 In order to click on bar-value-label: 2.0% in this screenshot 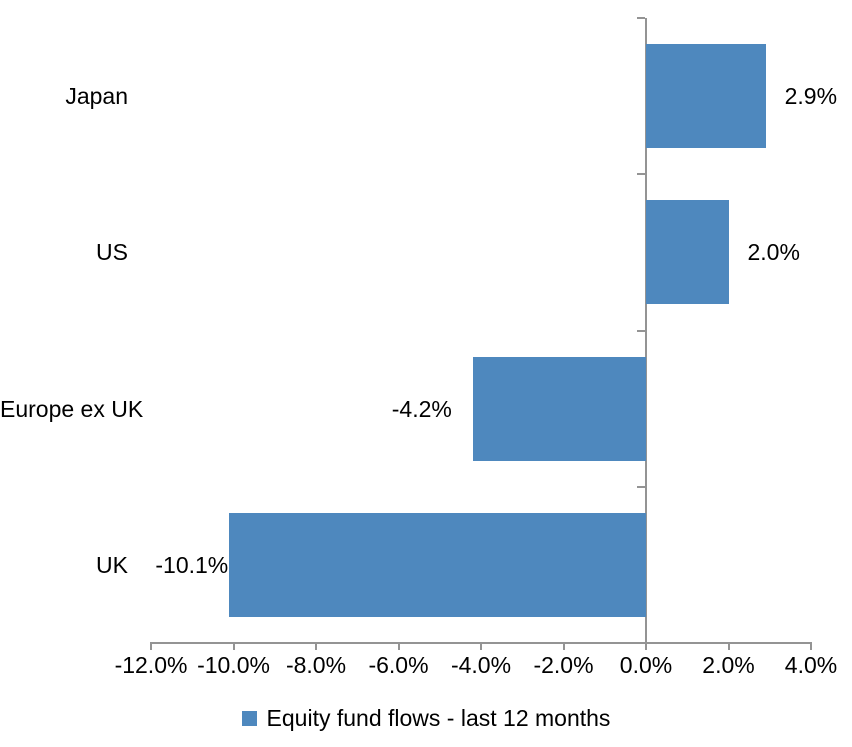, I will do `click(773, 252)`.